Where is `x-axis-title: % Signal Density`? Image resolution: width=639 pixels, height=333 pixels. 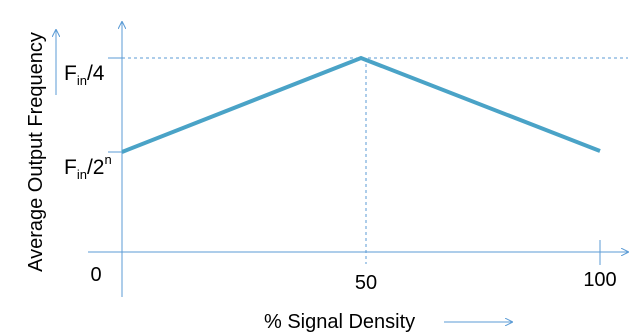 x-axis-title: % Signal Density is located at coordinates (339, 322).